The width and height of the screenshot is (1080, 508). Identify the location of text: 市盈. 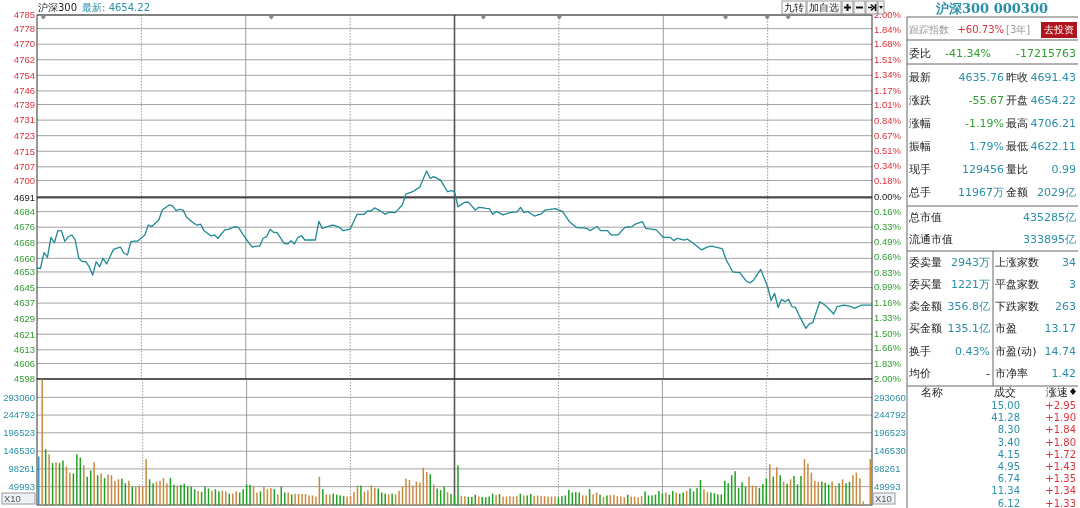
(1006, 328).